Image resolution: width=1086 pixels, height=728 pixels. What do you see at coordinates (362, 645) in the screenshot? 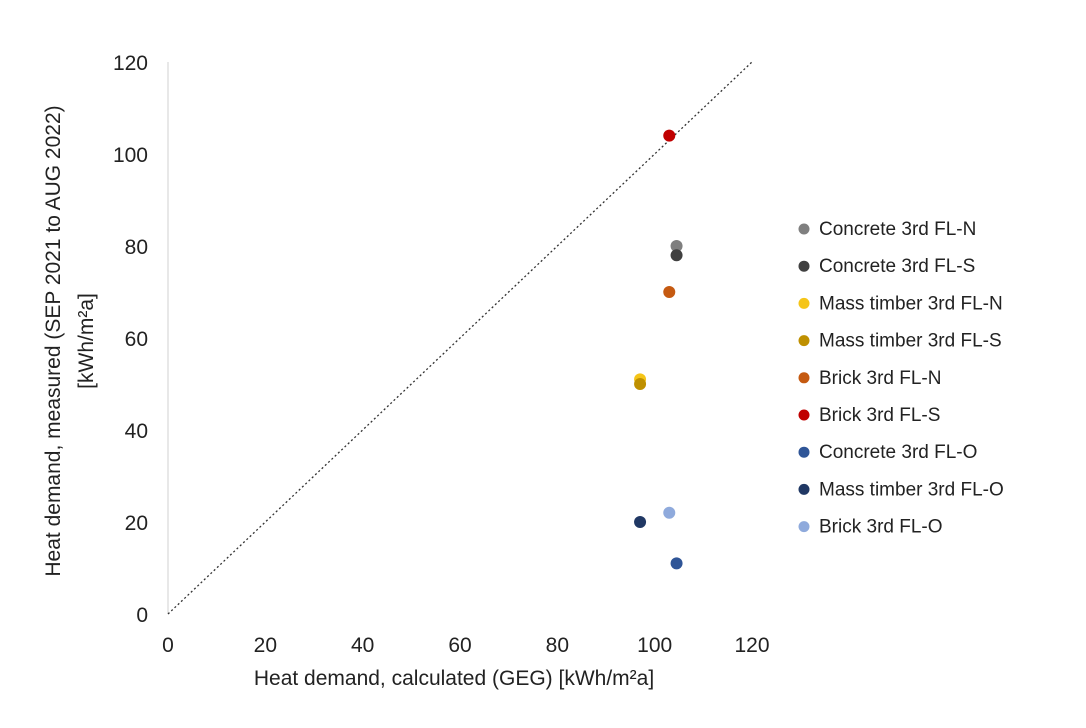
I see `x-tick-label: 40` at bounding box center [362, 645].